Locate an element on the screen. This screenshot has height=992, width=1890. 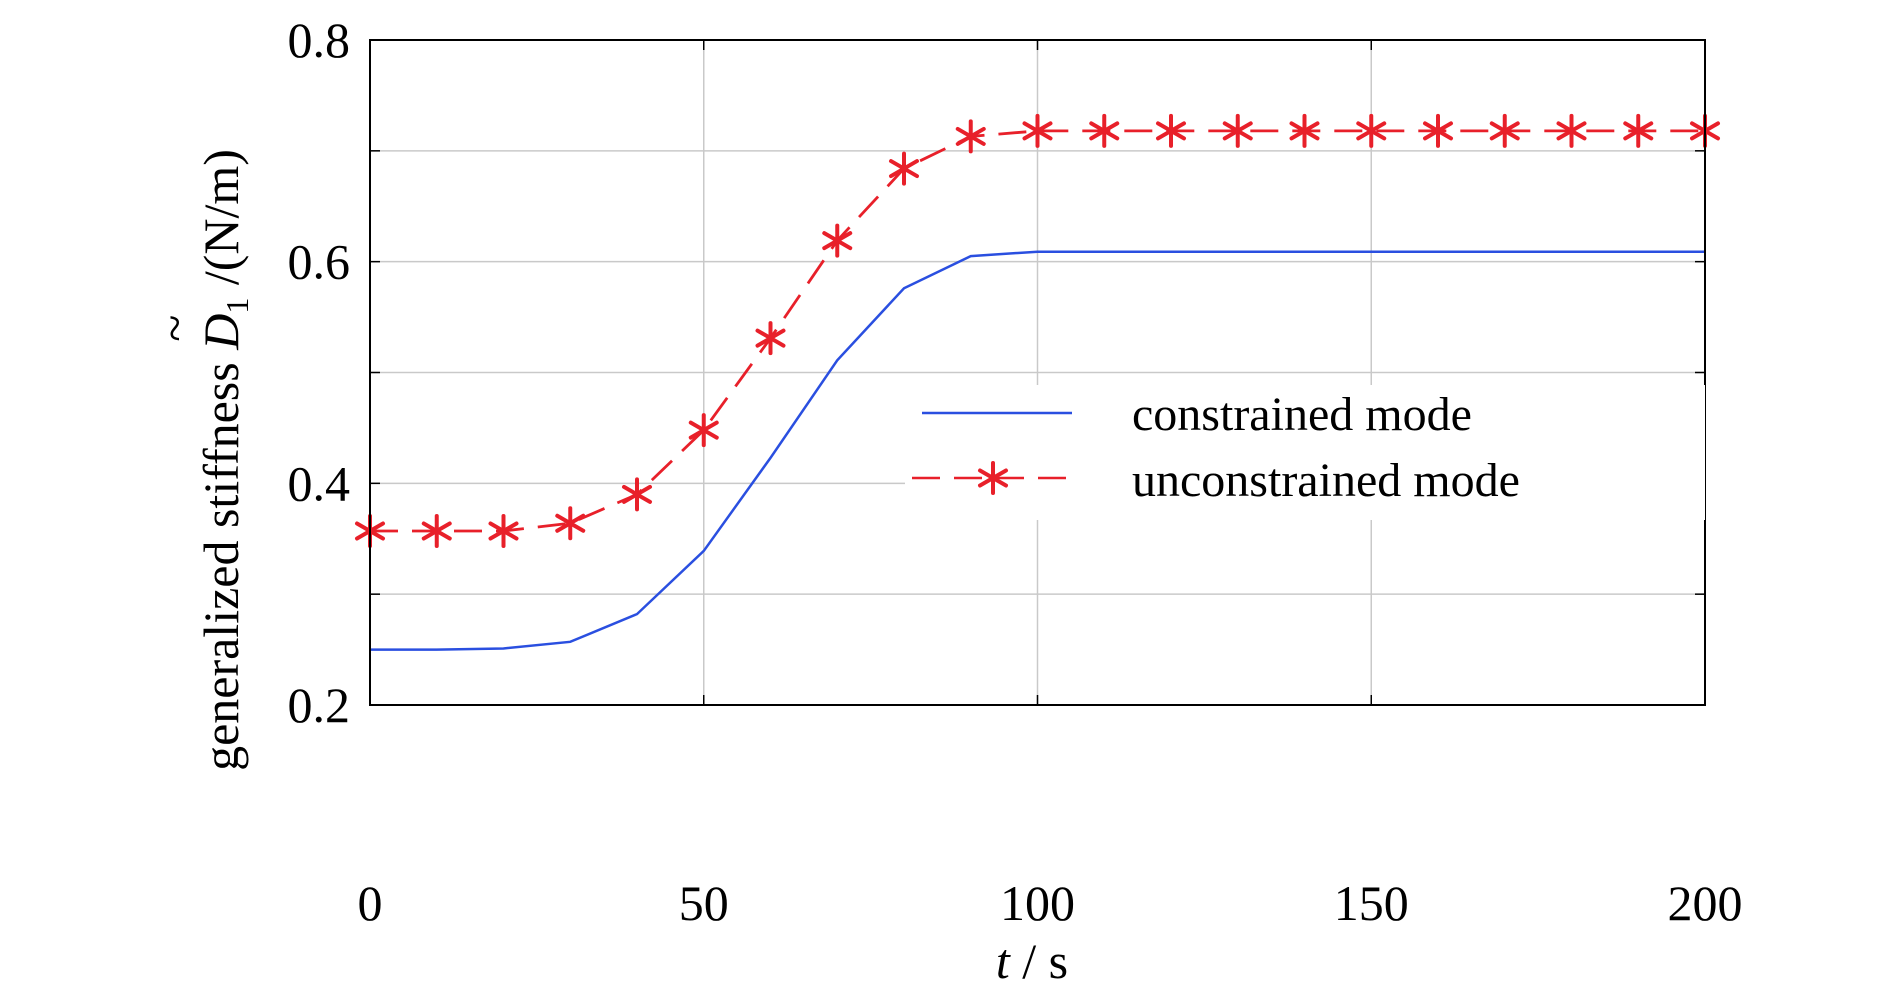
y-tick-label: 0.8 is located at coordinates (319, 40).